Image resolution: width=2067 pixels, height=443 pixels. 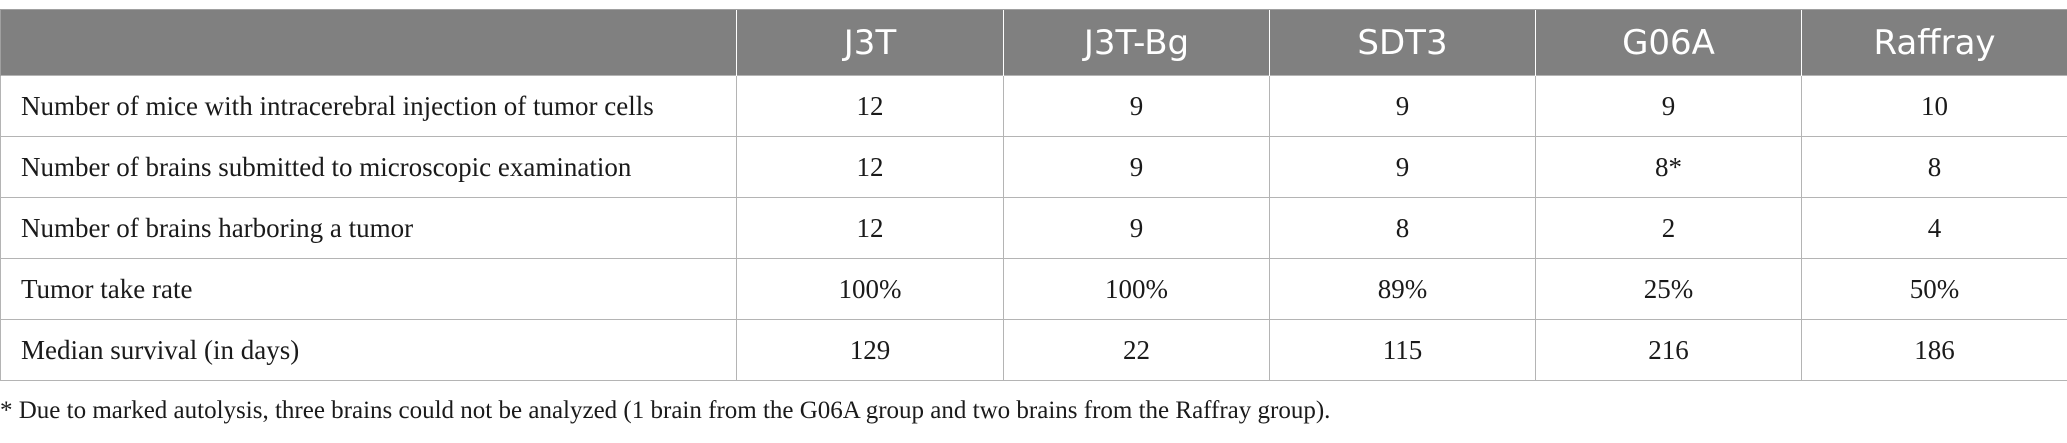 What do you see at coordinates (368, 350) in the screenshot?
I see `row-label: Median survival (in days)` at bounding box center [368, 350].